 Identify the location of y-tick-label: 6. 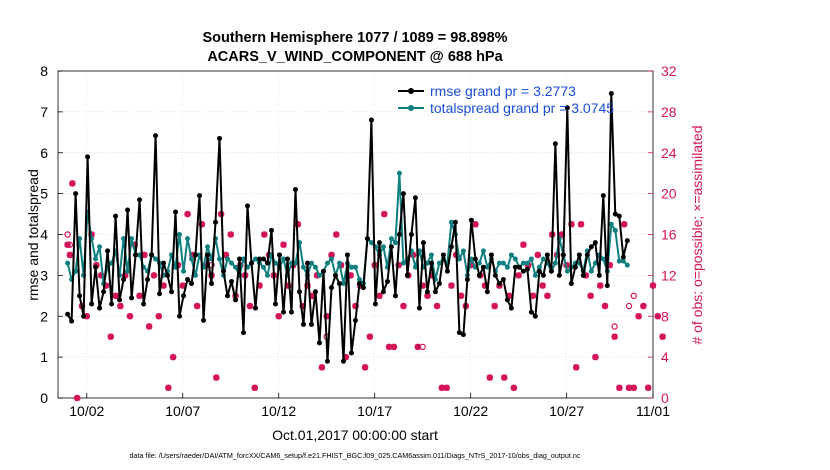
(44, 153).